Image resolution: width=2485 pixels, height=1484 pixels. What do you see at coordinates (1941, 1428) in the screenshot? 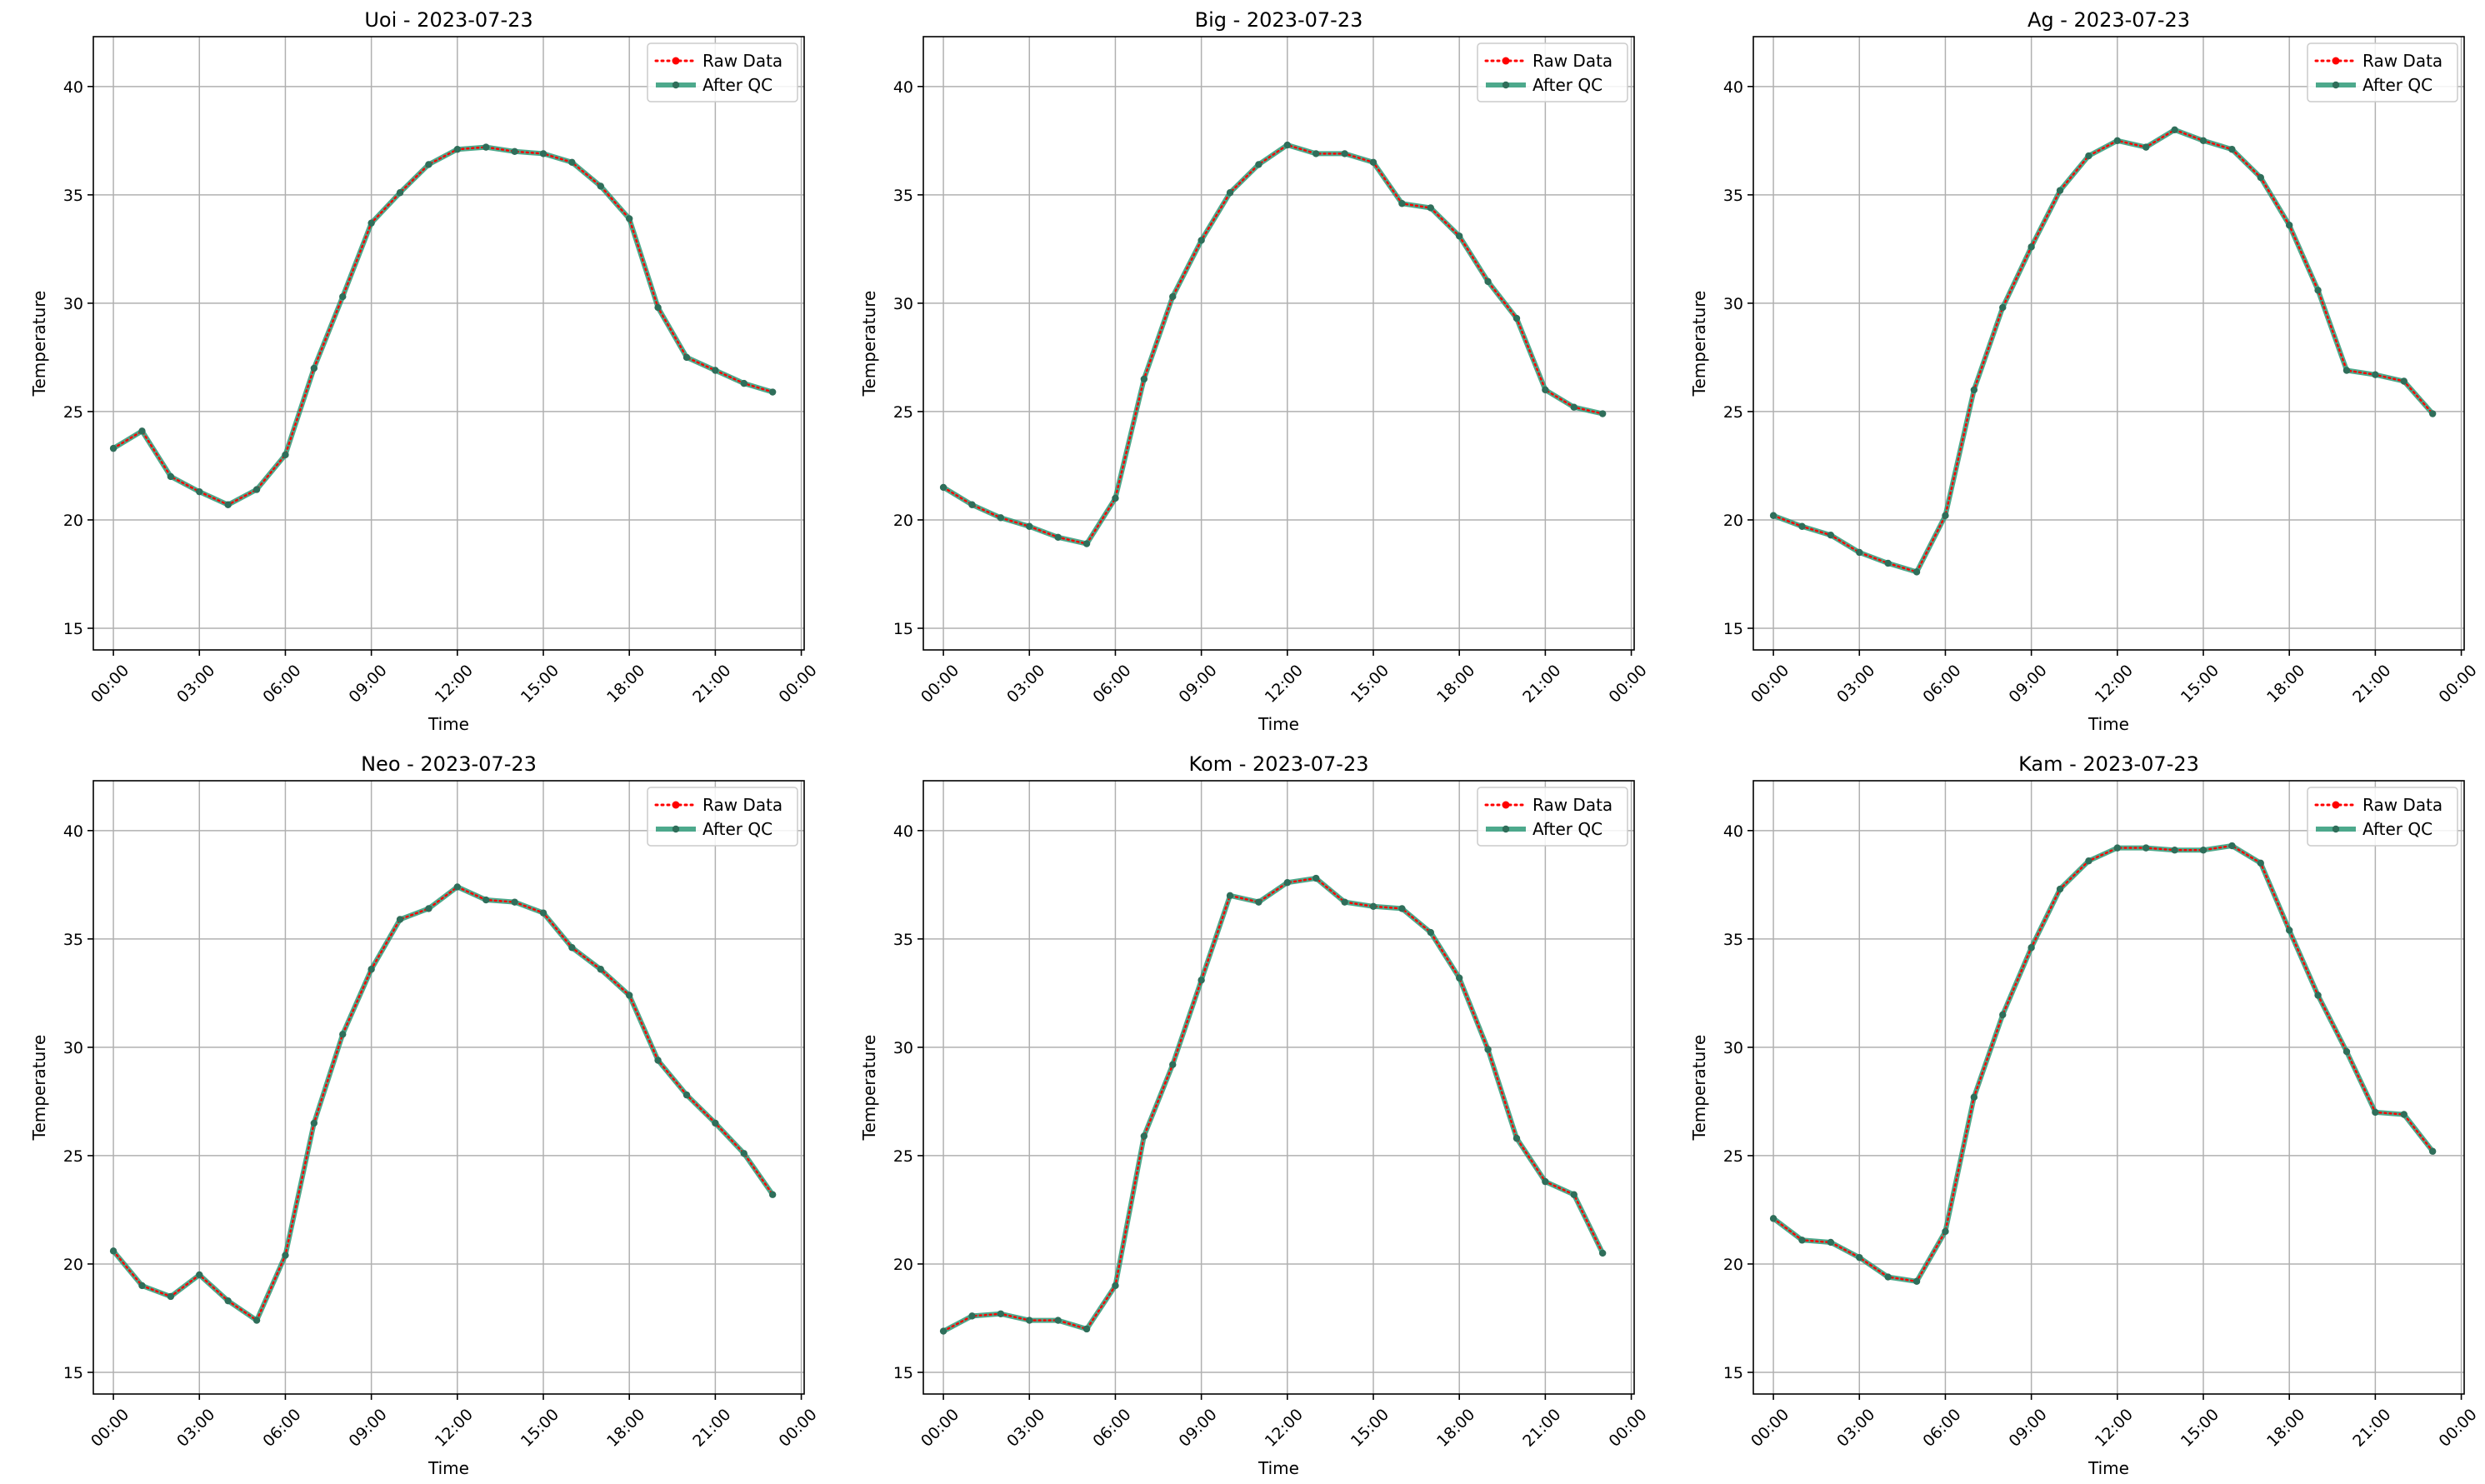
I see `x-tick-label: 06:00` at bounding box center [1941, 1428].